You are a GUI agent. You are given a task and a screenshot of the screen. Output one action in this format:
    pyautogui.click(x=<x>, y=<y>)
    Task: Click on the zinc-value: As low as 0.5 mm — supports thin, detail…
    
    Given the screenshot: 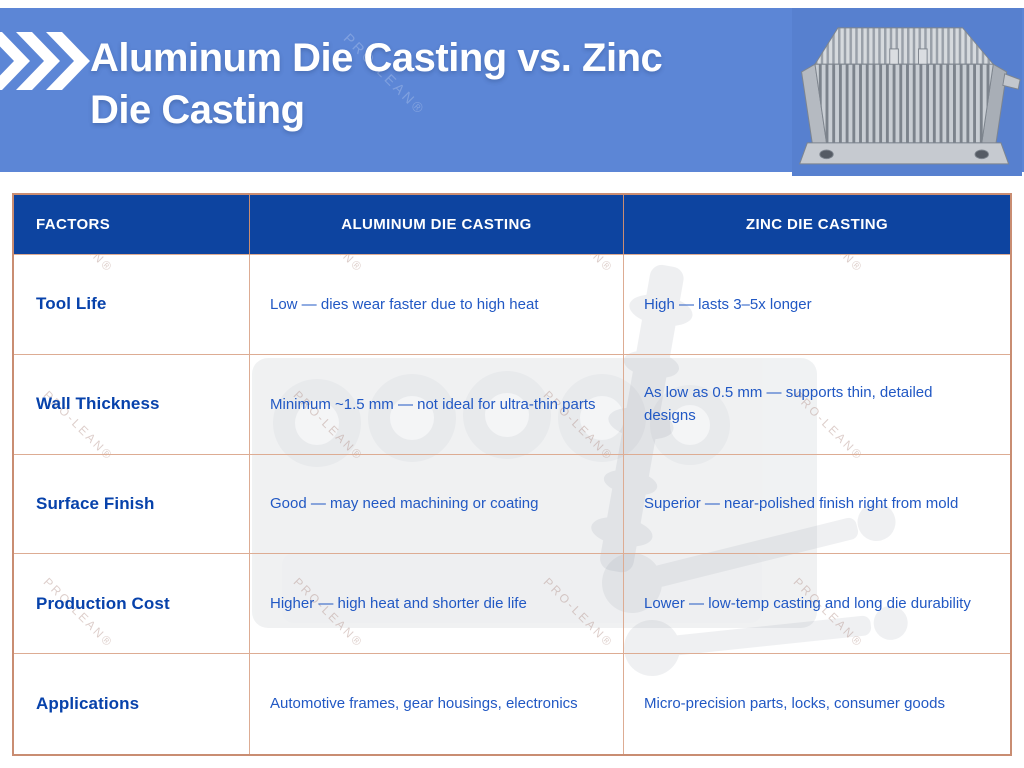 What is the action you would take?
    pyautogui.click(x=817, y=405)
    